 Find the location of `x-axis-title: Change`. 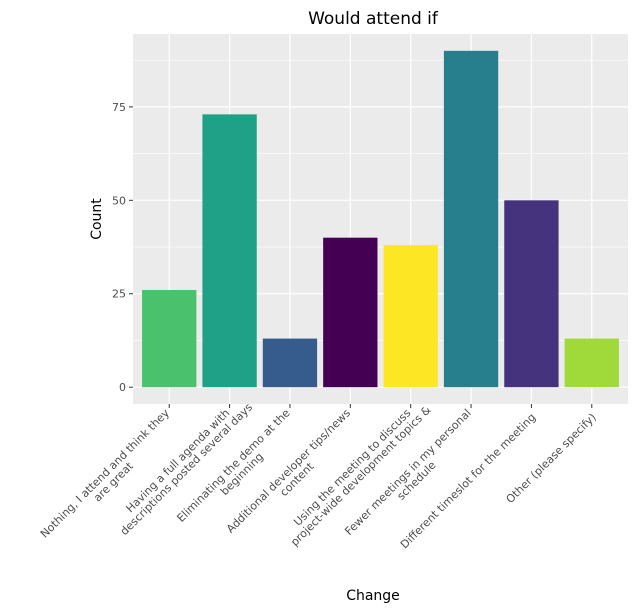

x-axis-title: Change is located at coordinates (373, 596).